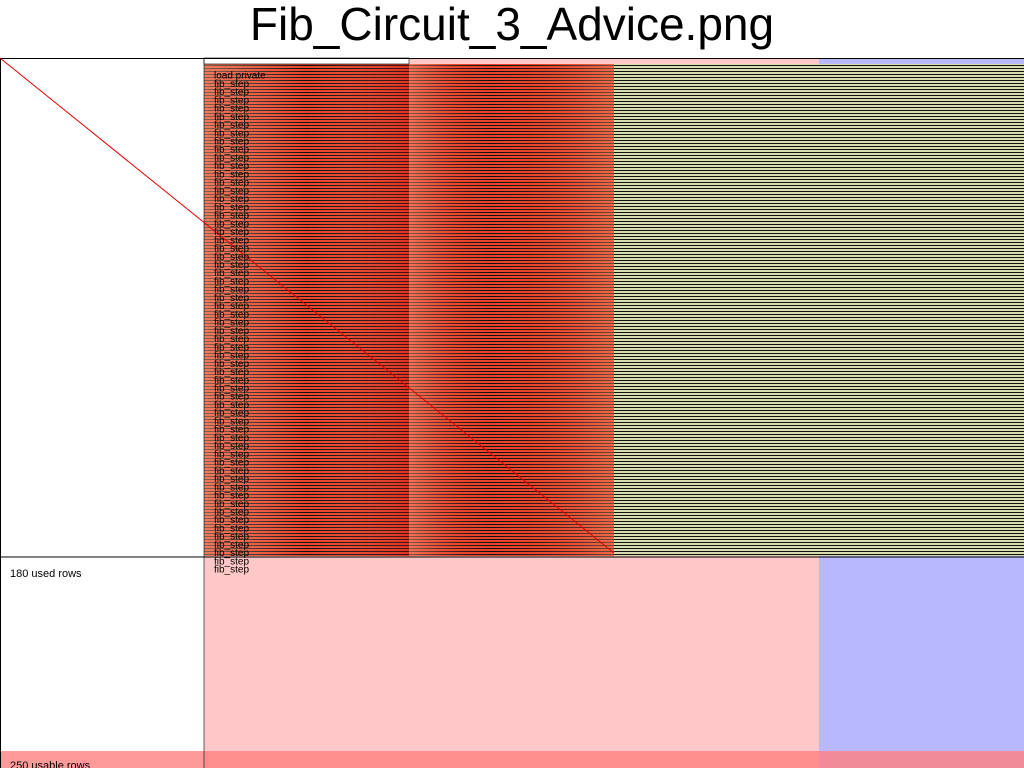 The height and width of the screenshot is (768, 1024). I want to click on unusable-band, so click(512, 759).